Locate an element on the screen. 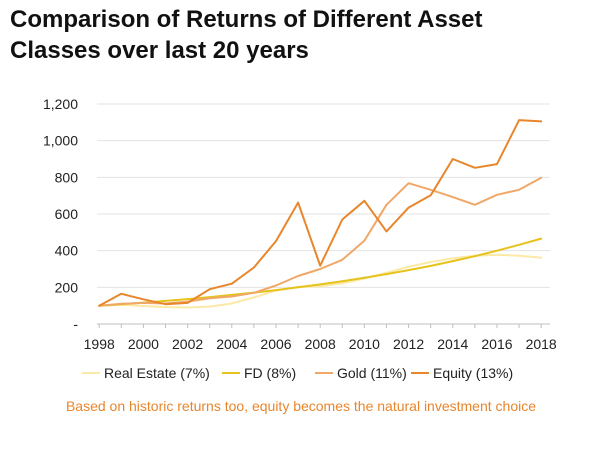  x-tick-label: 2010 is located at coordinates (364, 344).